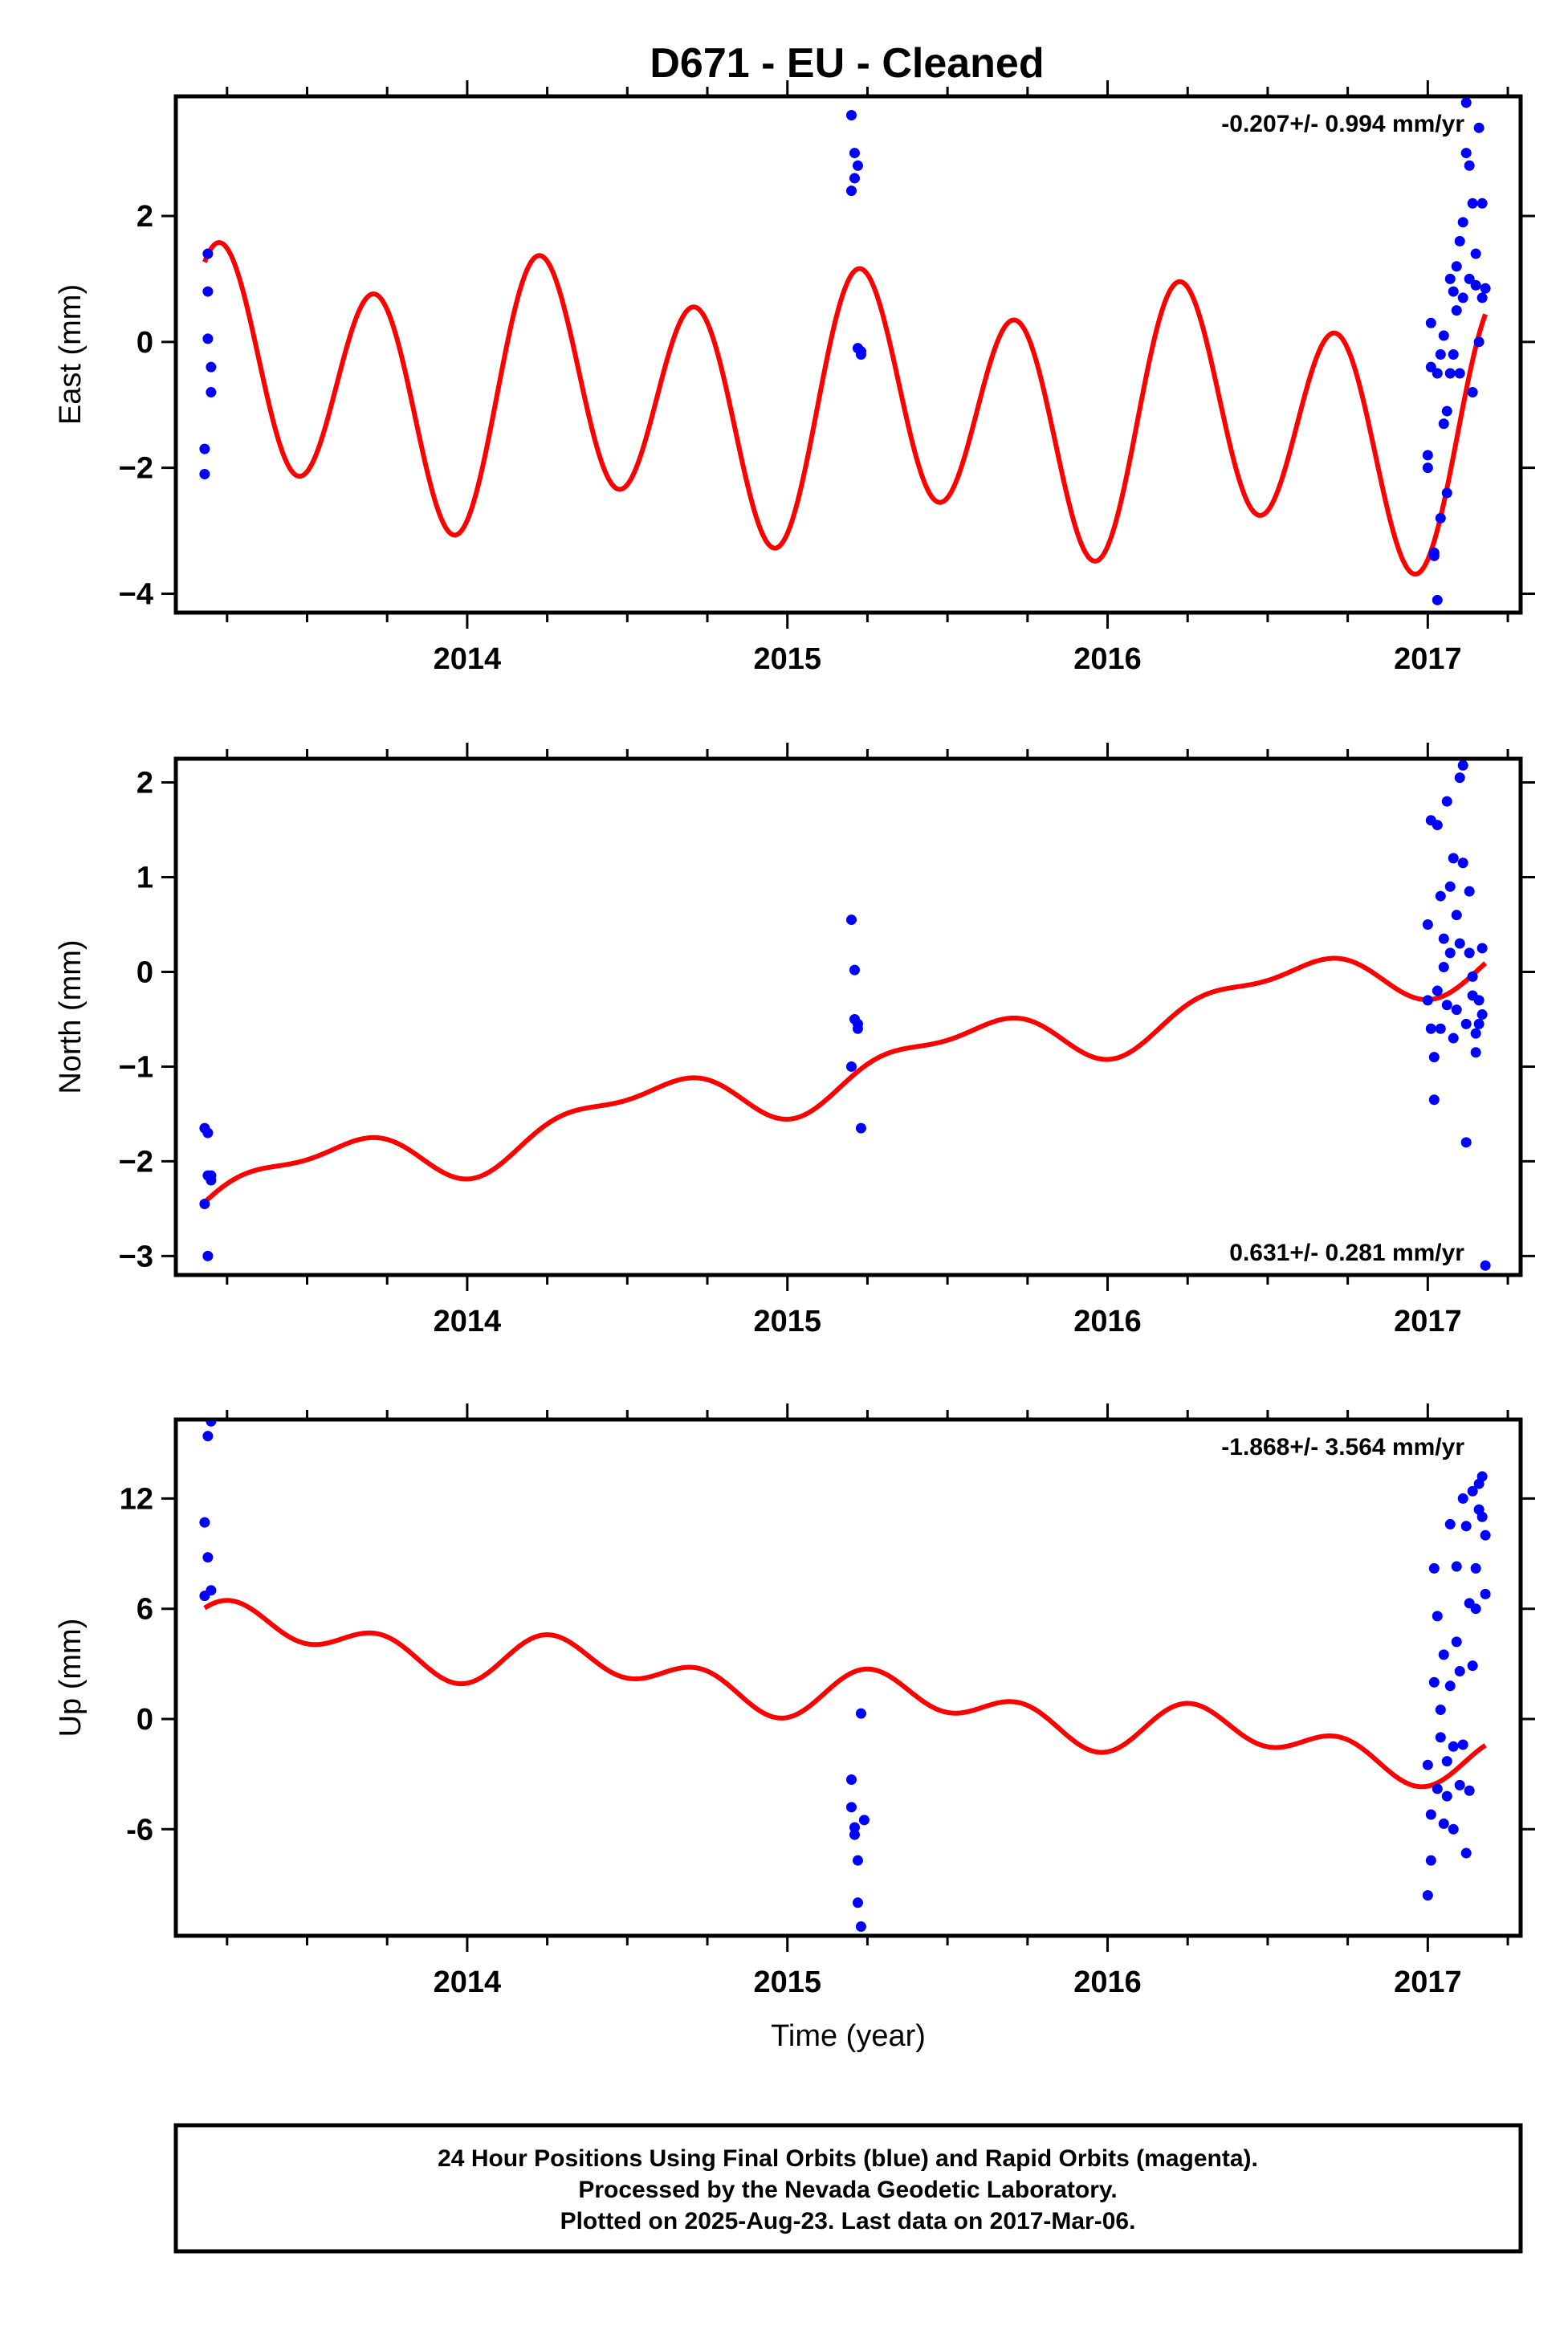 The image size is (1568, 2330). I want to click on up-model-curve, so click(845, 1694).